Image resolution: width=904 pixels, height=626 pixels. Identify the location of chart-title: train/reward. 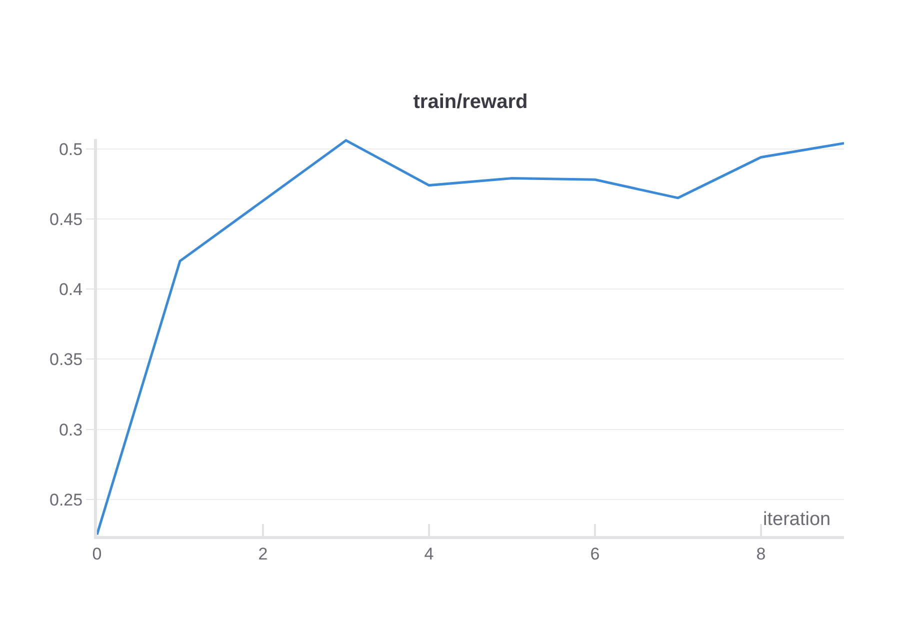
(470, 102).